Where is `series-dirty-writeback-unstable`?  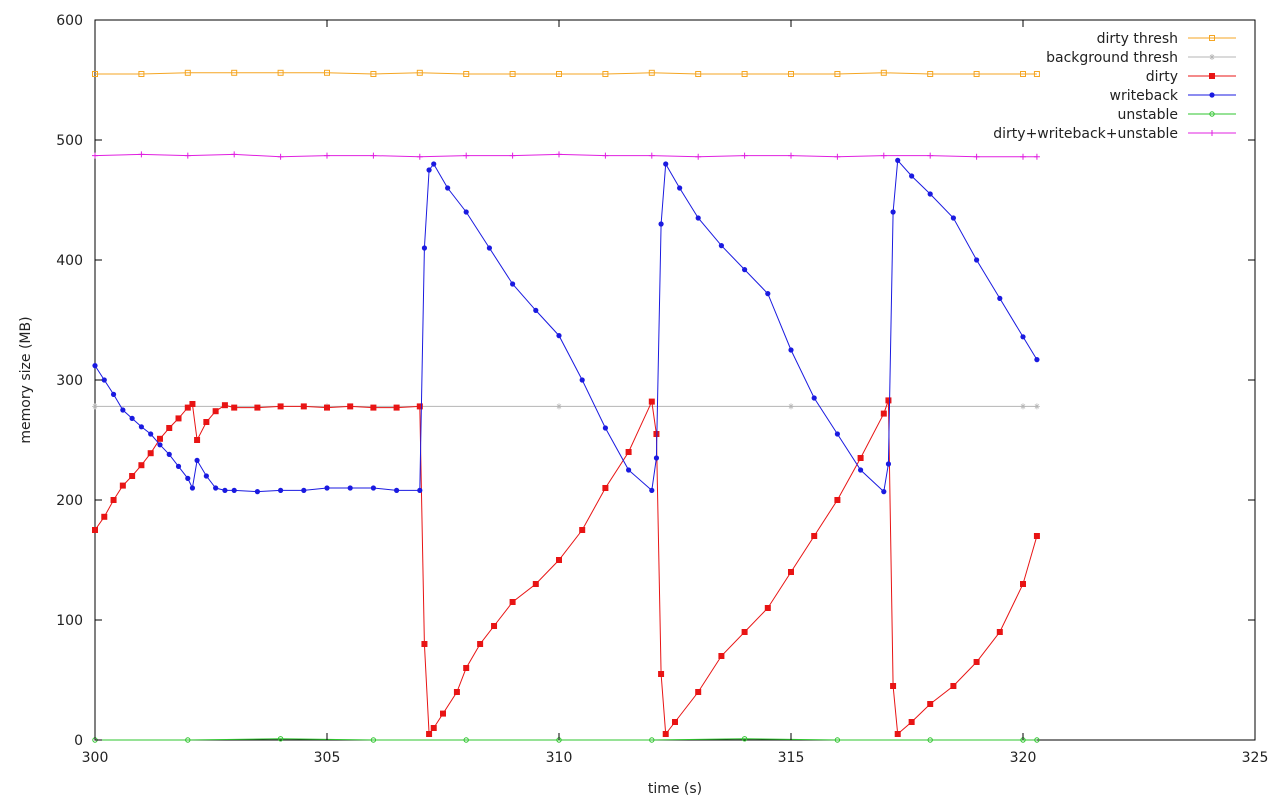
series-dirty-writeback-unstable is located at coordinates (566, 155).